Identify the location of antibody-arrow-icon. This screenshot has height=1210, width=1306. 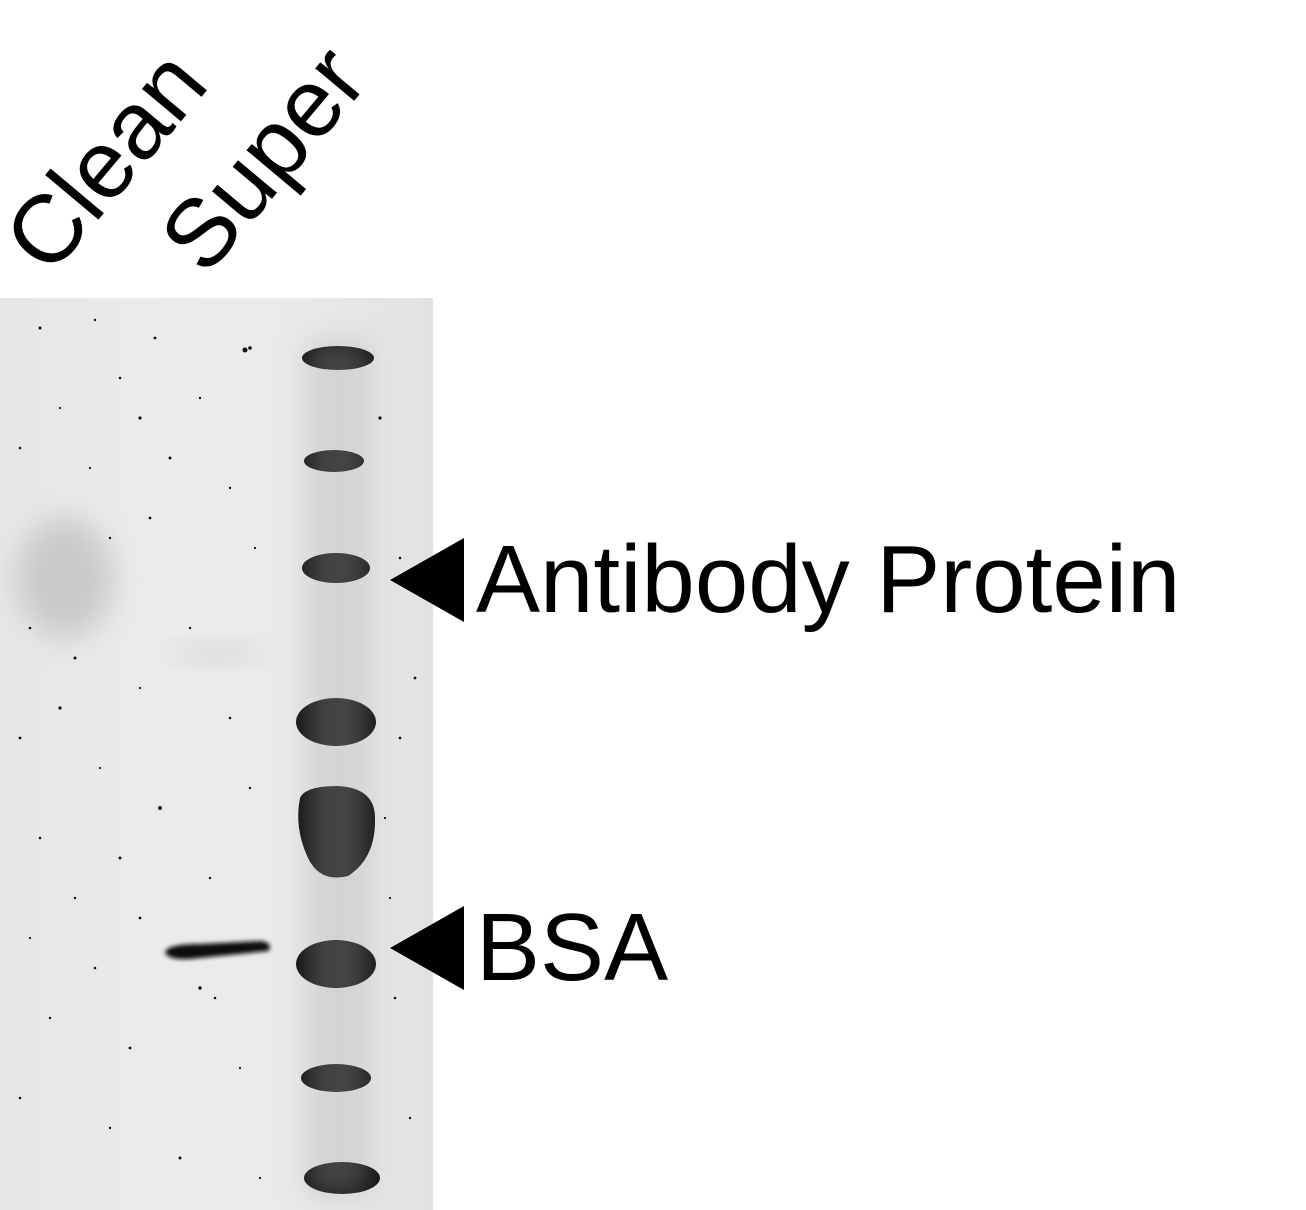
(427, 580).